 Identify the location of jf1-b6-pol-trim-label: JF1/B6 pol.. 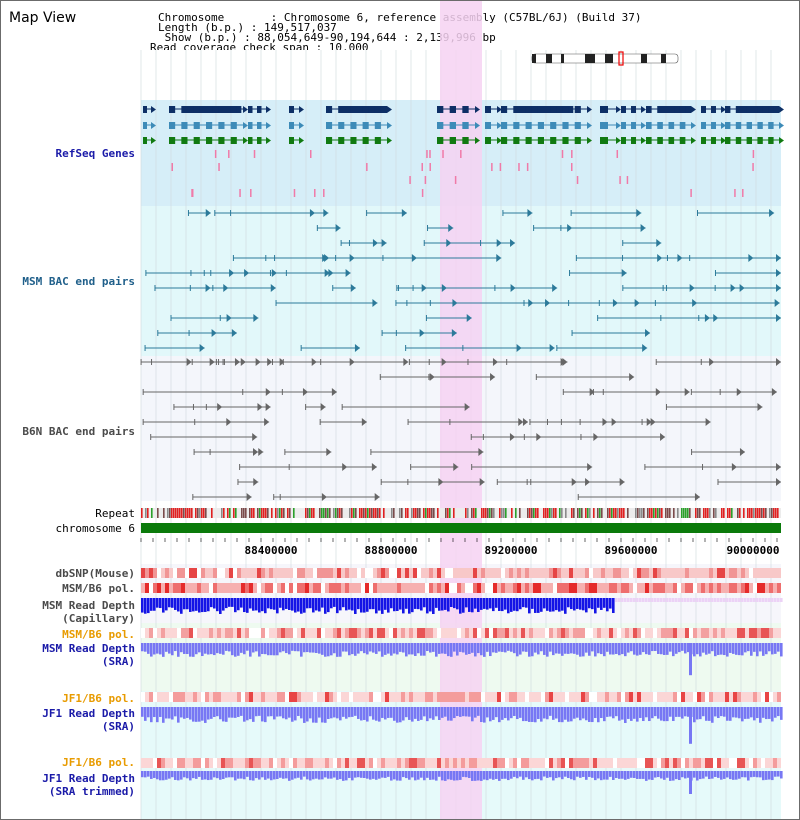
(98, 762).